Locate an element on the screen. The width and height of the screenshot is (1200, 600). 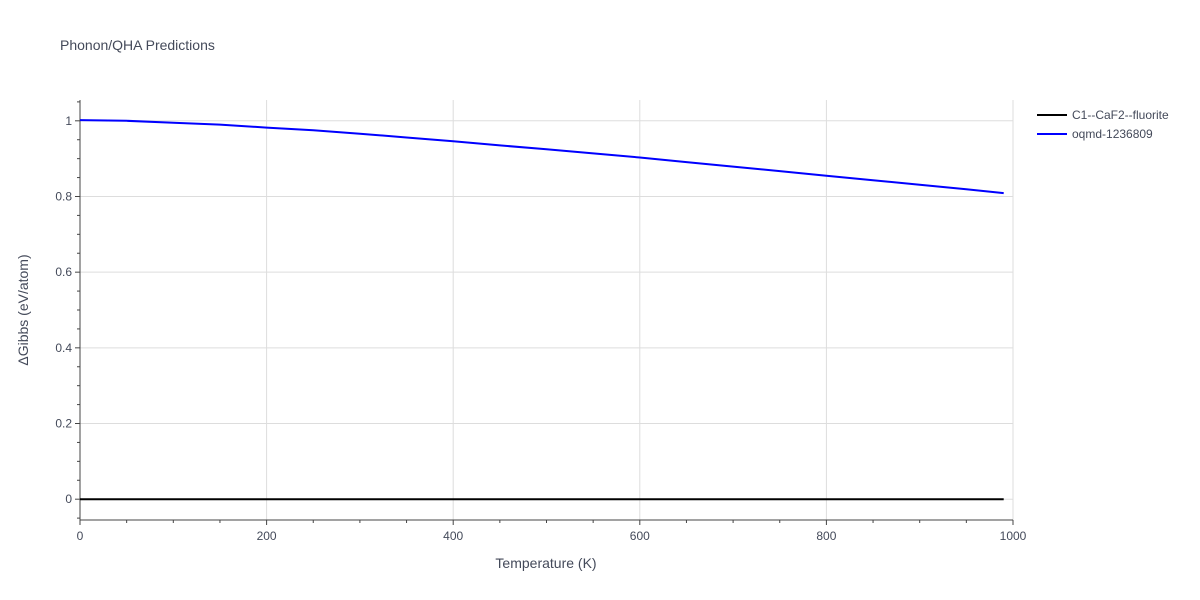
y-tick-label: 0.4 is located at coordinates (63, 348).